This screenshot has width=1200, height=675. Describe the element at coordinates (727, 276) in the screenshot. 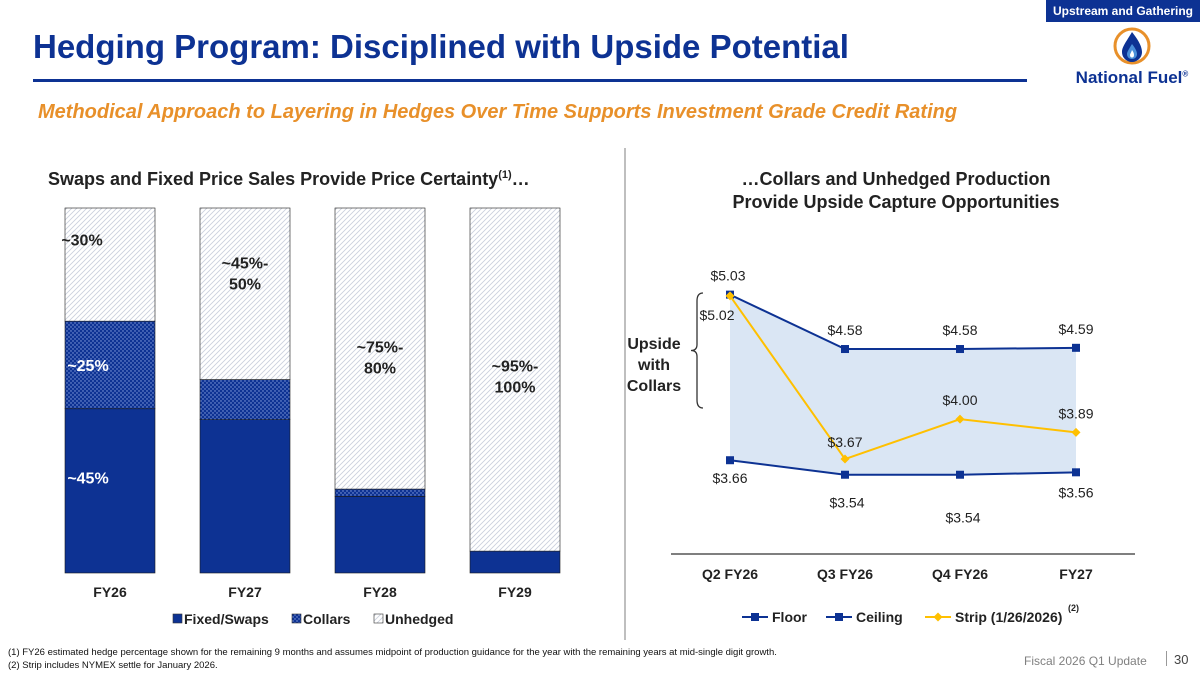

I see `data-label-ceiling: $5.03` at that location.